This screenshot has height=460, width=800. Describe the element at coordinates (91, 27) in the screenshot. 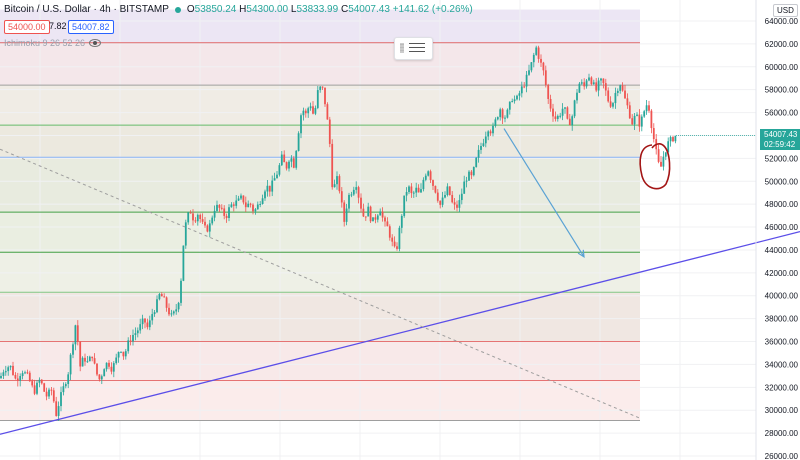

I see `buy-button: 54007.82` at that location.